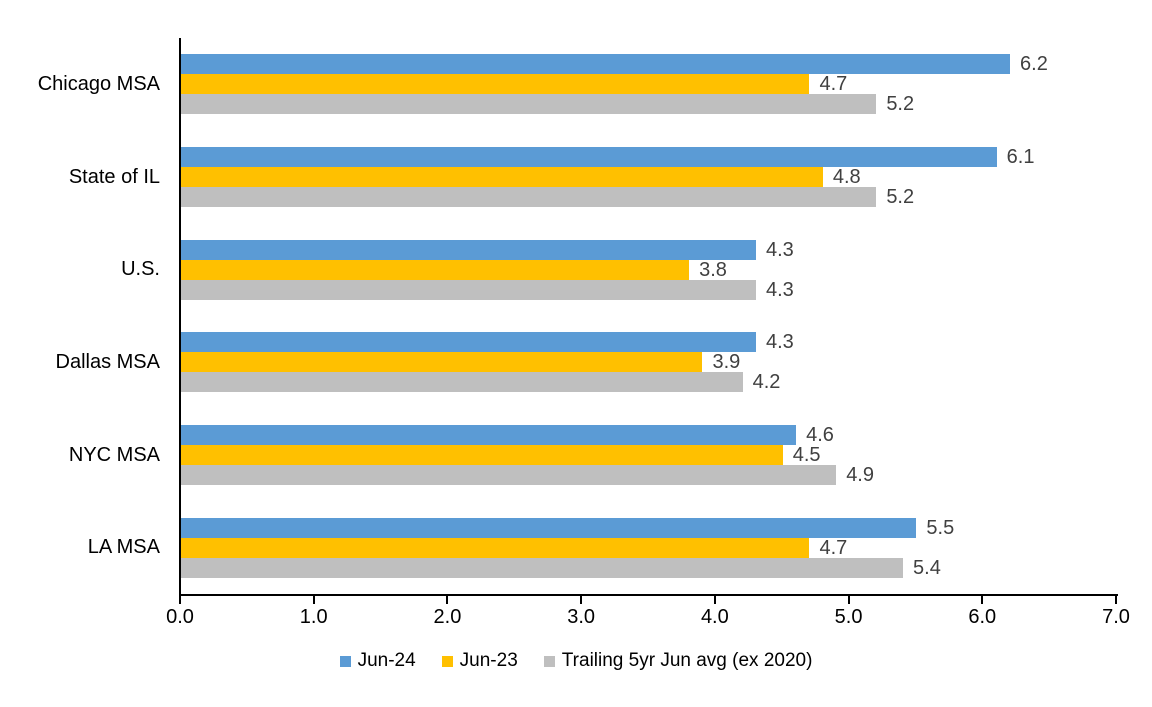  Describe the element at coordinates (549, 661) in the screenshot. I see `legend-swatch-trailing-5yr-jun-avg-ex-2020` at that location.